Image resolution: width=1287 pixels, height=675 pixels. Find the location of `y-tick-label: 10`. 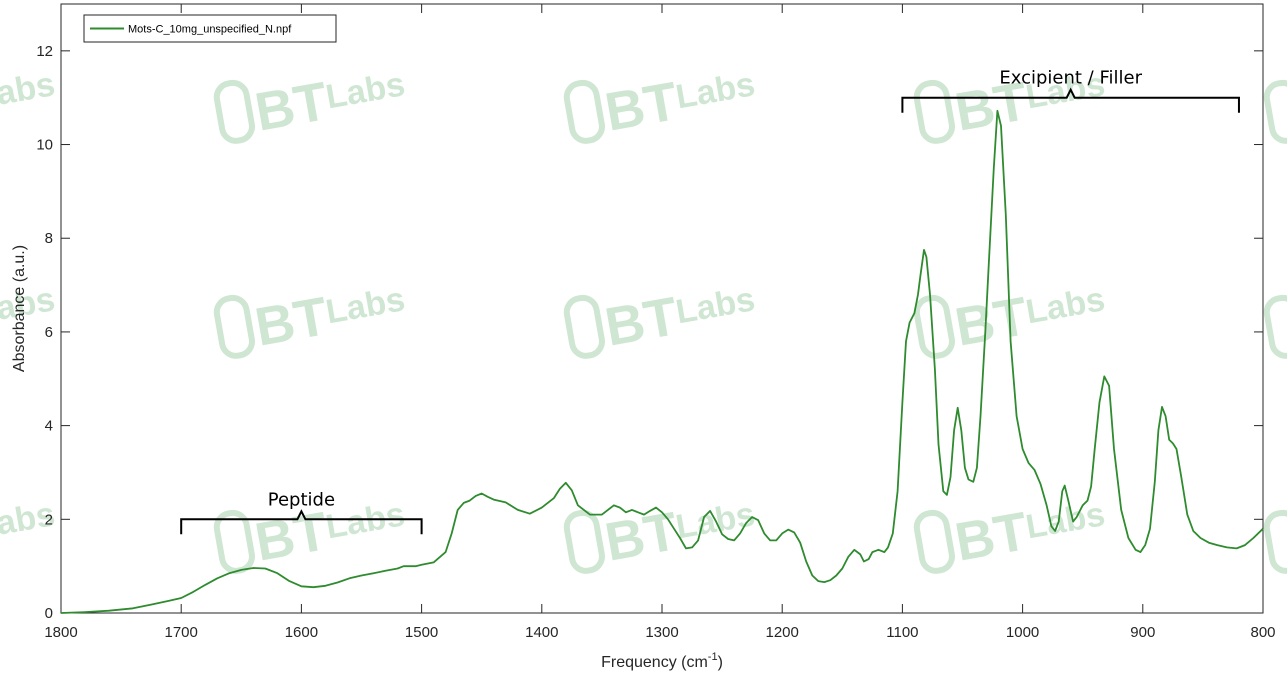

y-tick-label: 10 is located at coordinates (44, 145).